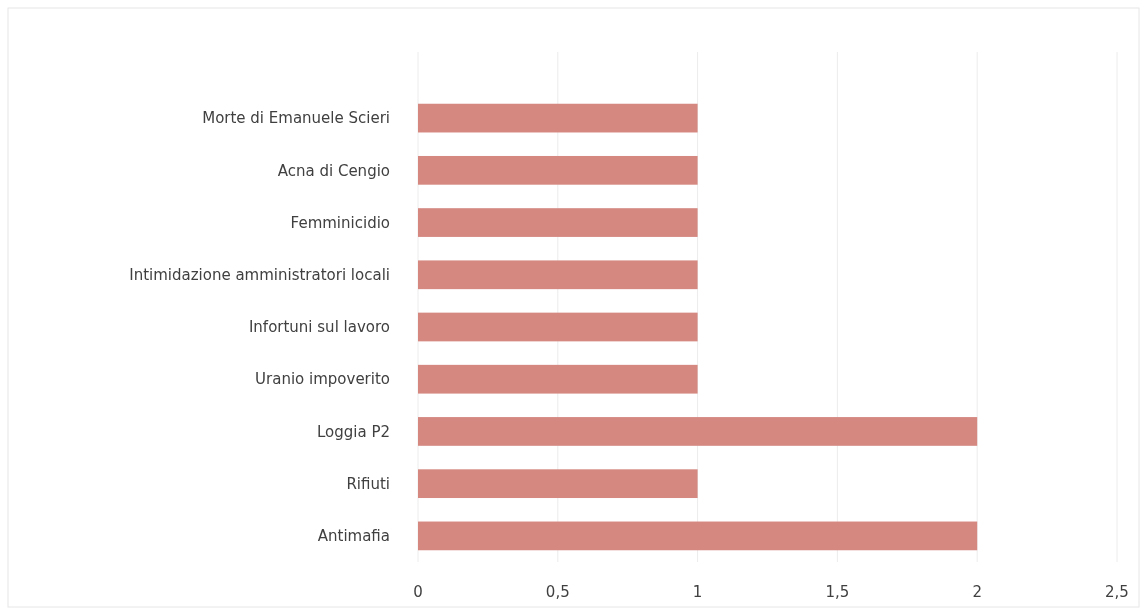 Image resolution: width=1147 pixels, height=615 pixels. What do you see at coordinates (368, 483) in the screenshot?
I see `y-tick-label: Rifiuti` at bounding box center [368, 483].